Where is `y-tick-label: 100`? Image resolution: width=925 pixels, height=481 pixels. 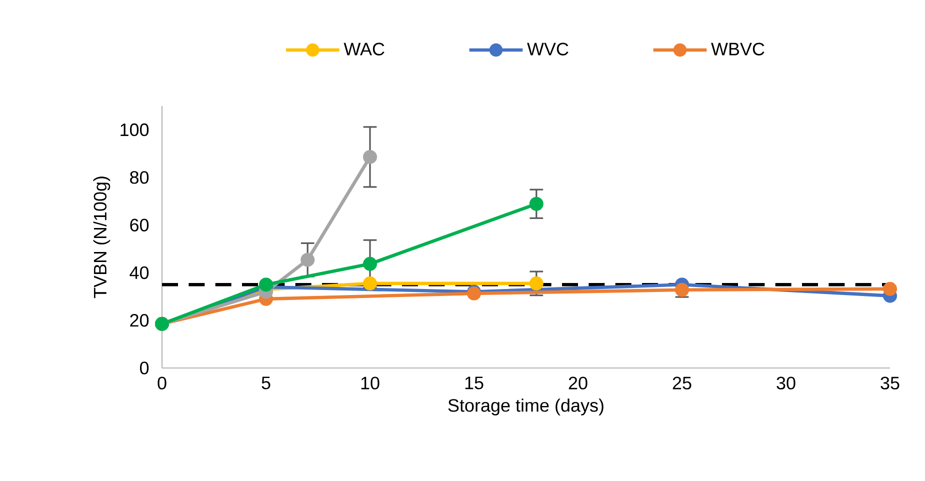 y-tick-label: 100 is located at coordinates (134, 129).